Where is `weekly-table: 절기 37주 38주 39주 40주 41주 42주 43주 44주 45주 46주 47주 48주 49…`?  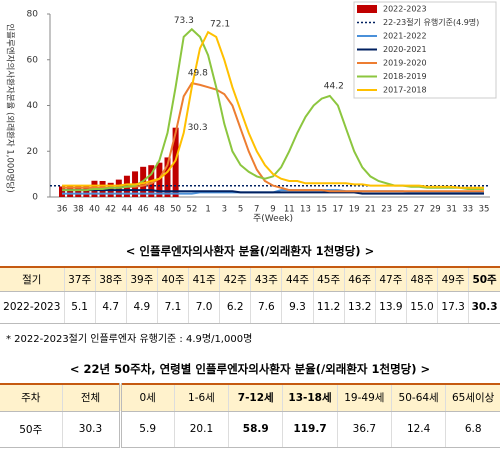 weekly-table: 절기 37주 38주 39주 40주 41주 42주 43주 44주 45주 46주 47주 48주 49… is located at coordinates (250, 295).